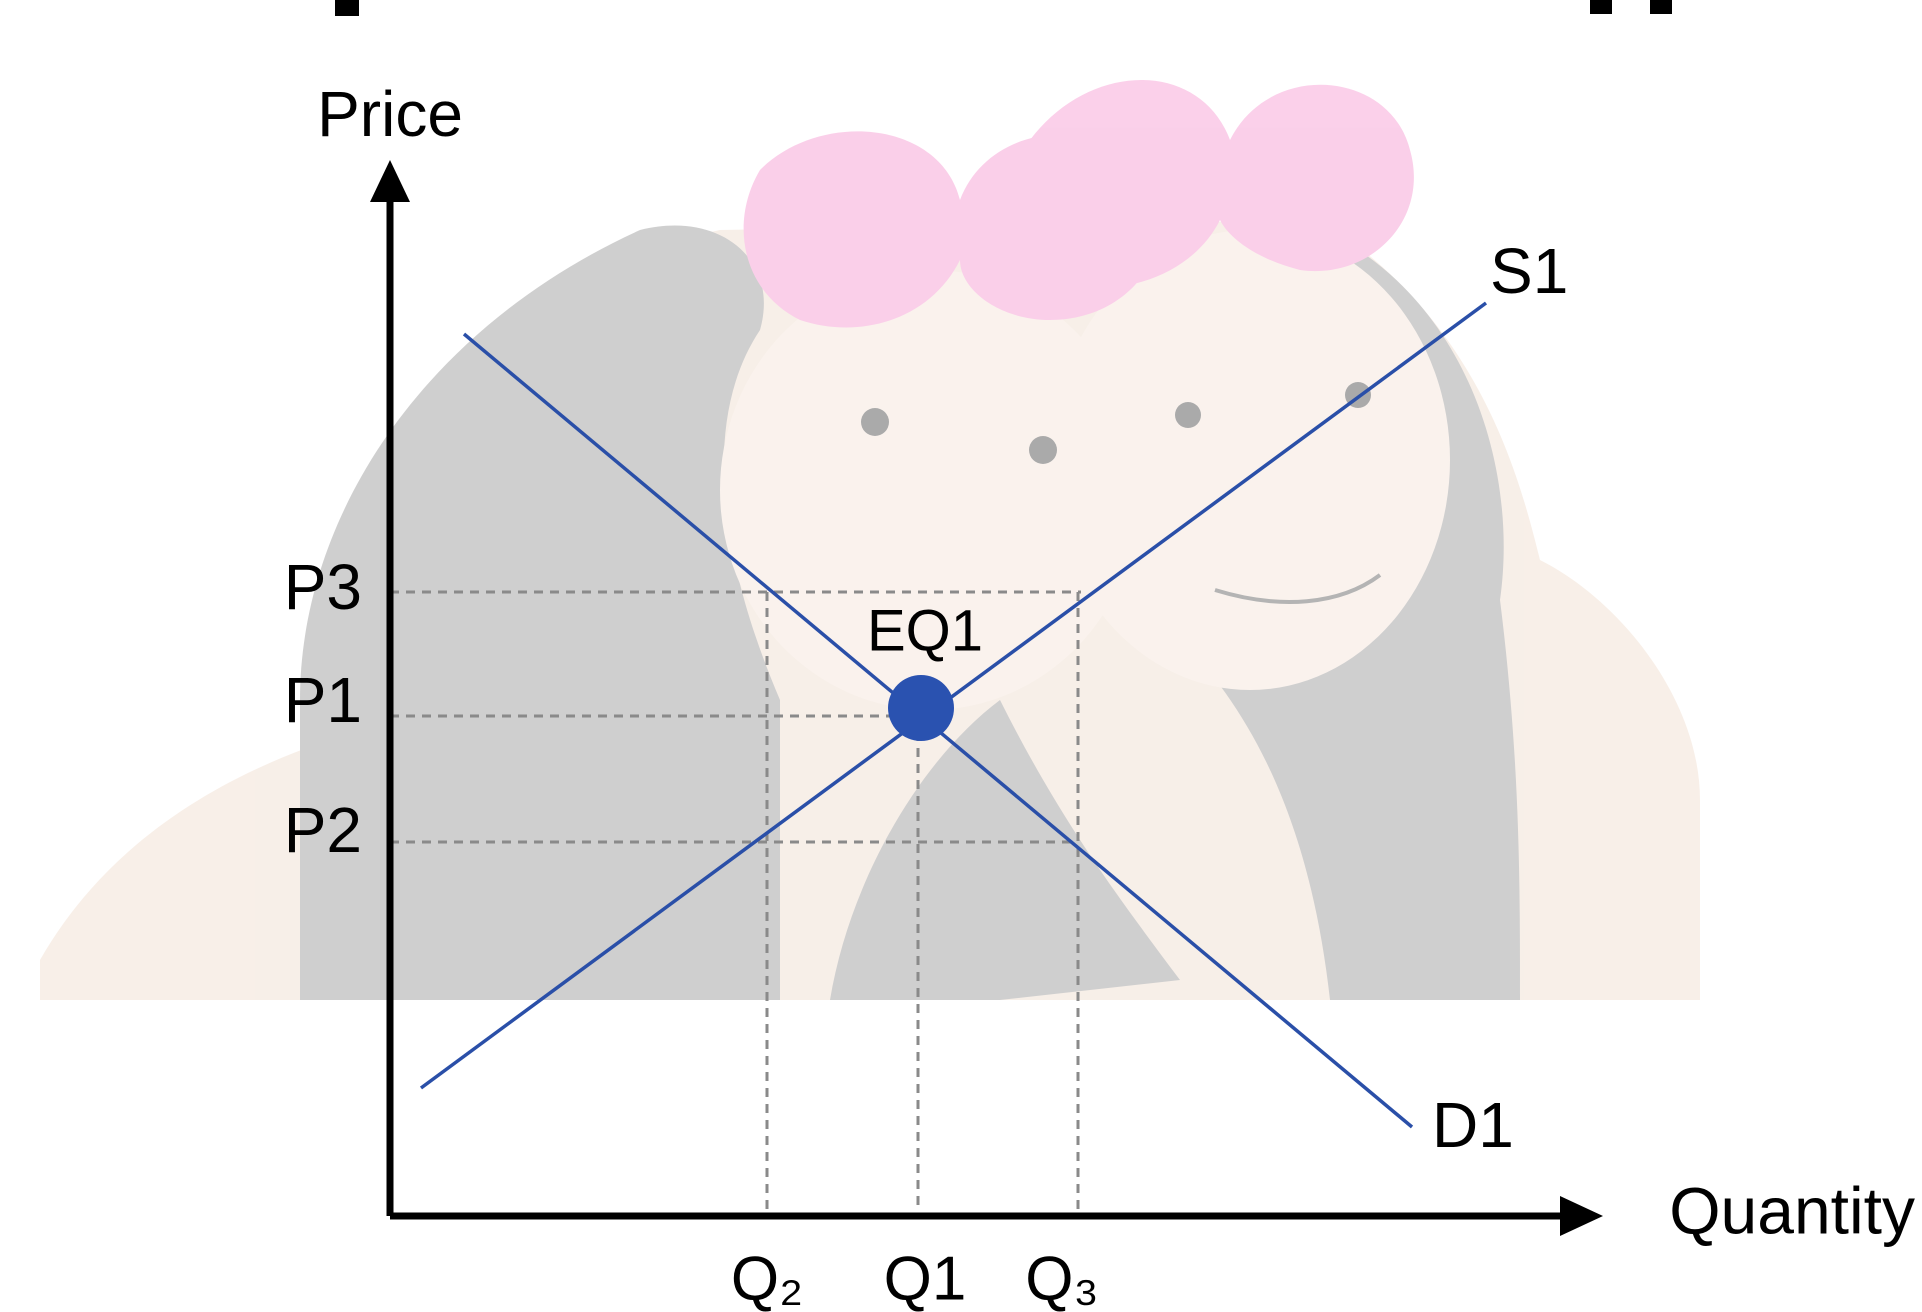  Describe the element at coordinates (925, 1278) in the screenshot. I see `quantity-label: Q1` at that location.